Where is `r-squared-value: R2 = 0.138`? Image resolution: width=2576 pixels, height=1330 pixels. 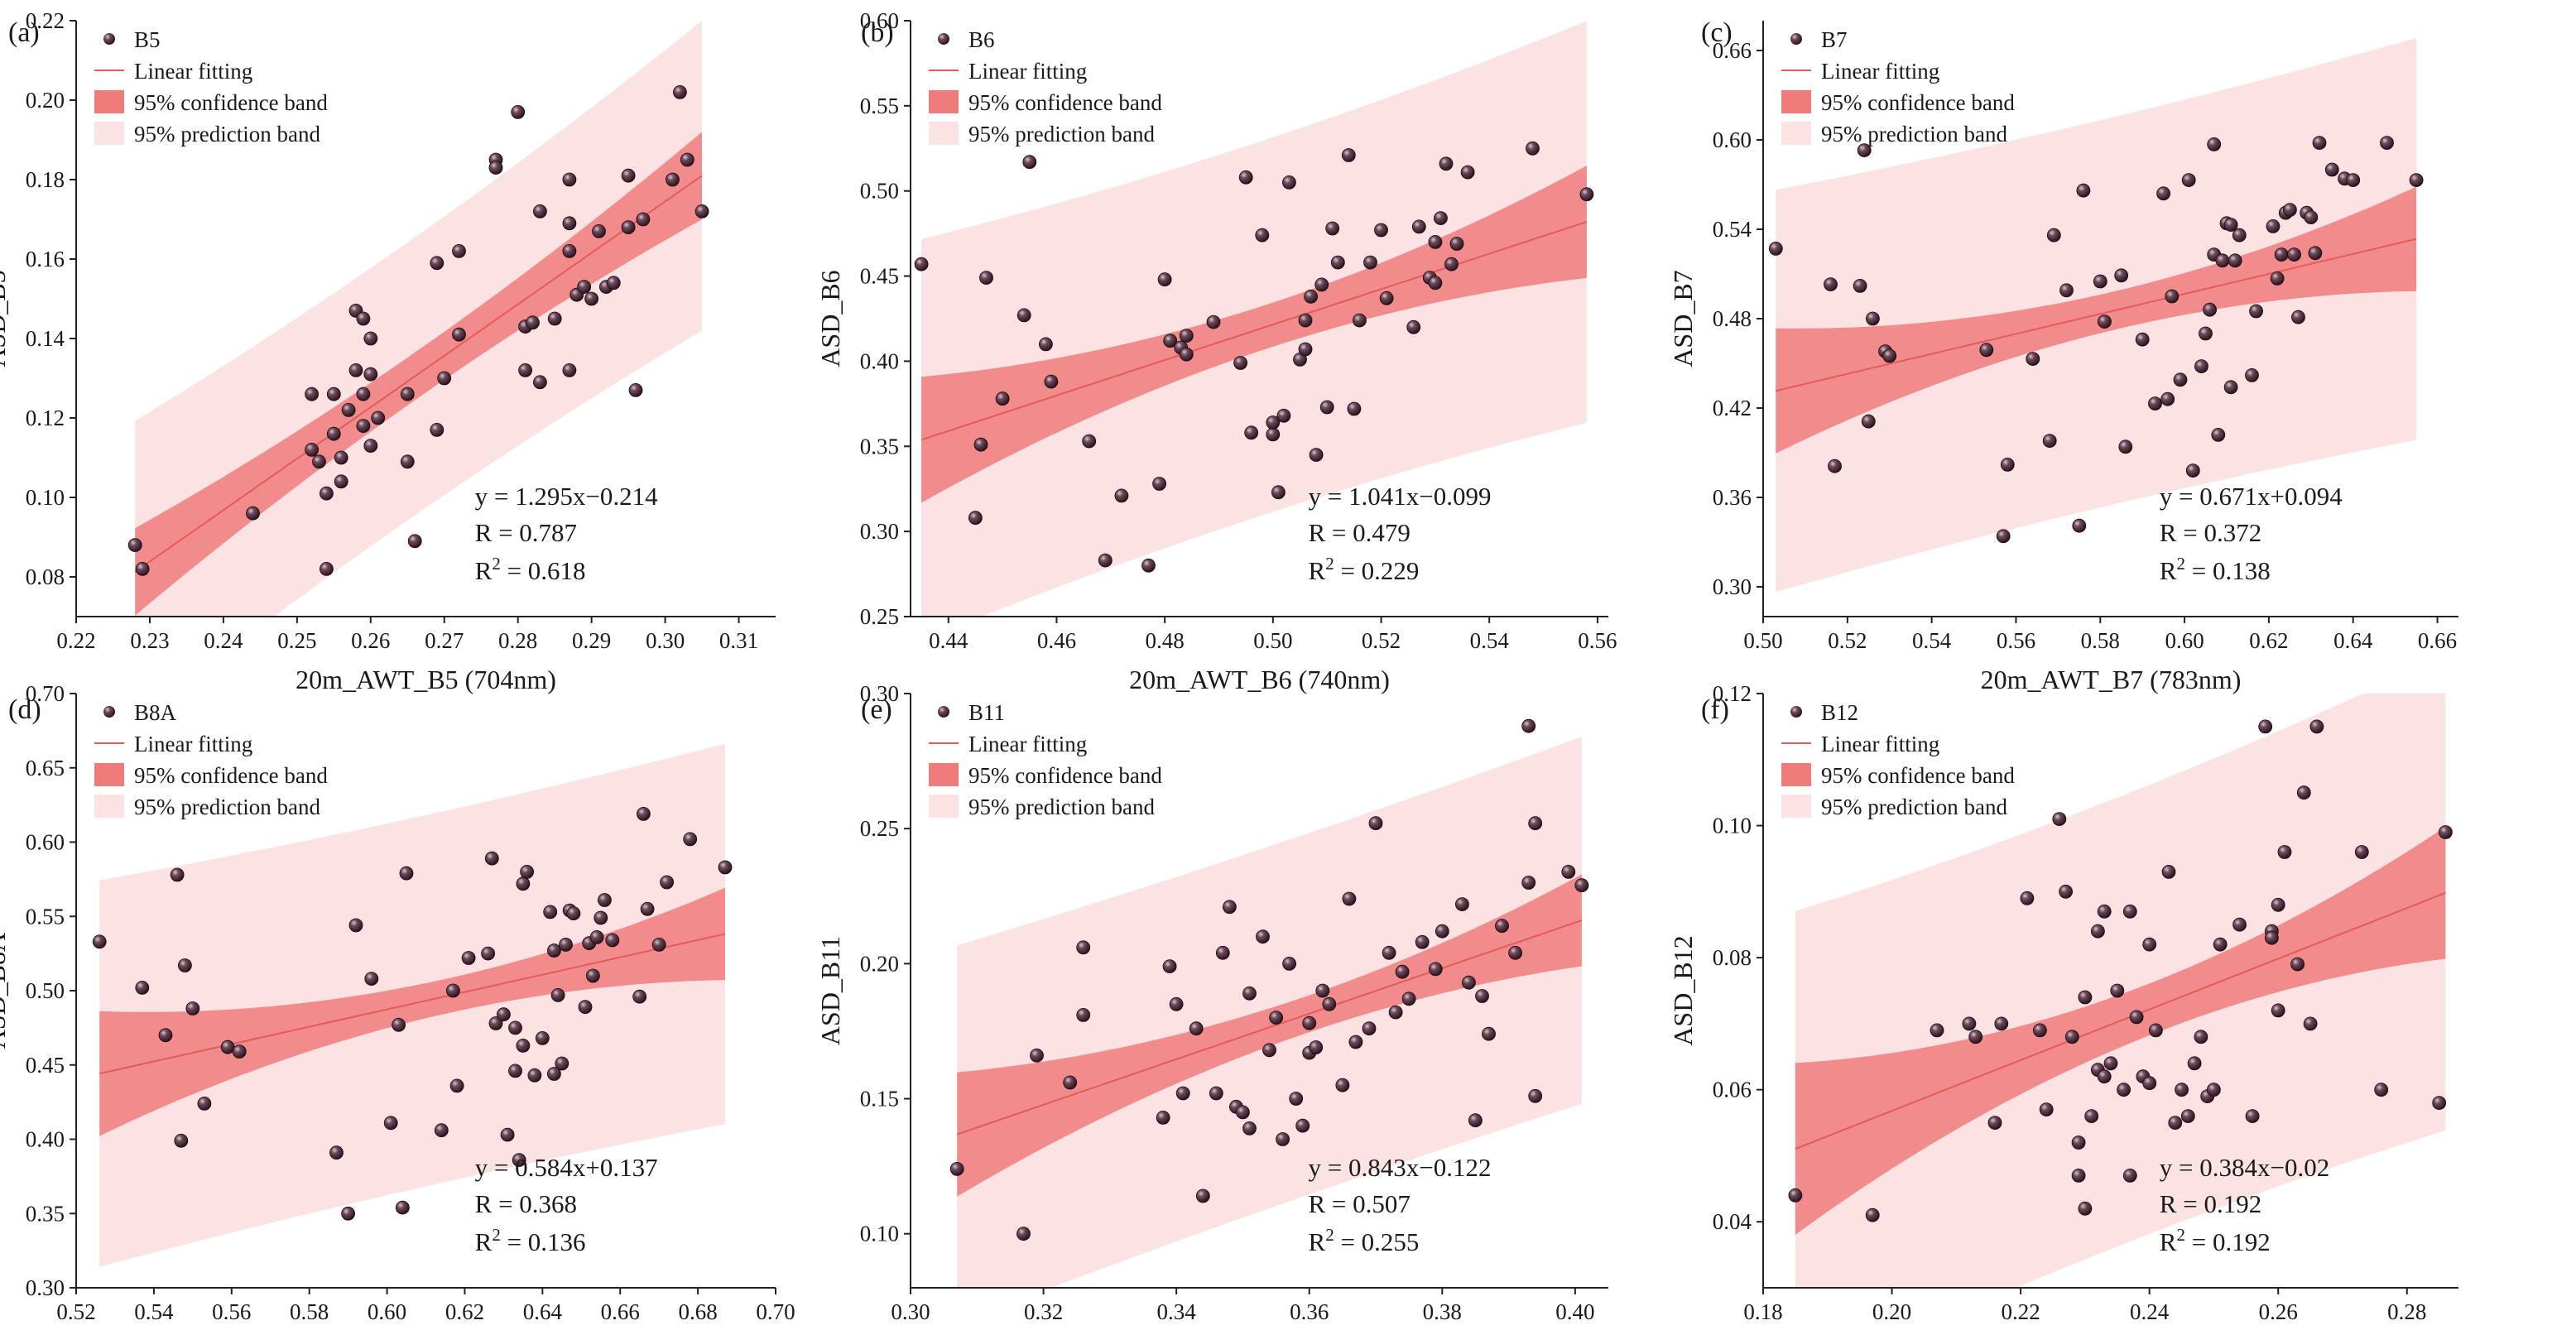 r-squared-value: R2 = 0.138 is located at coordinates (2215, 569).